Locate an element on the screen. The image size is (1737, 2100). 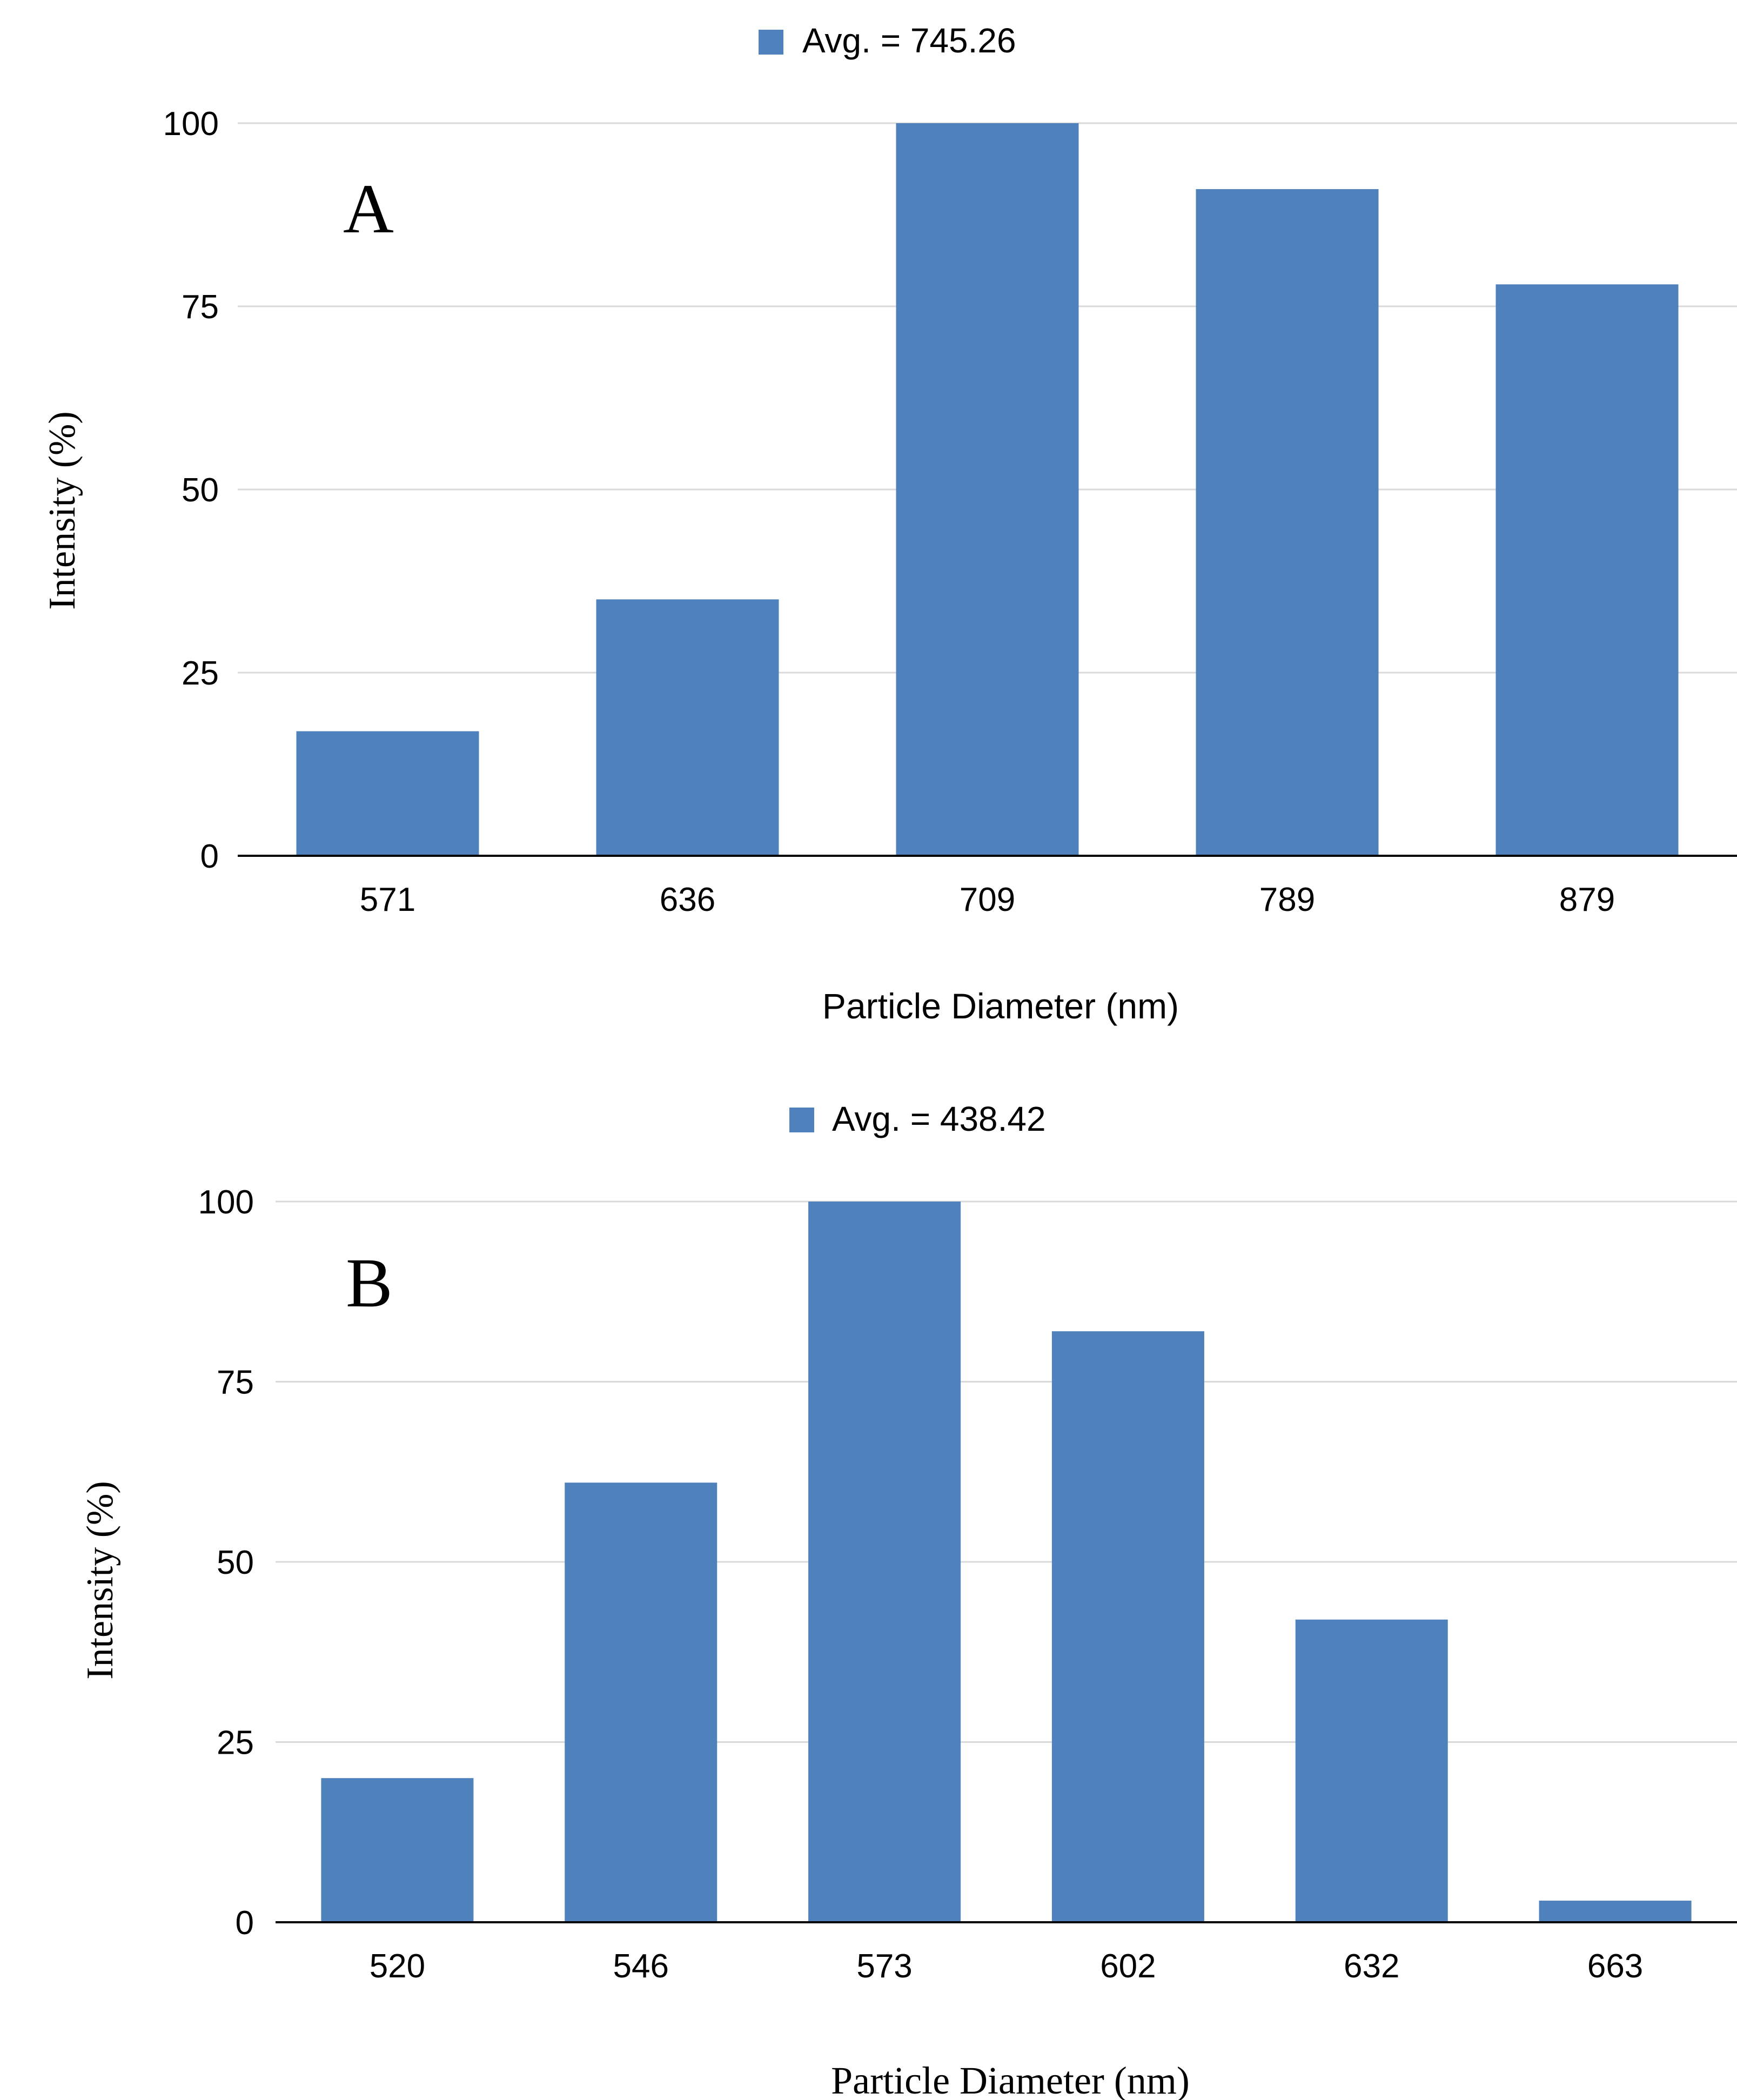
x-tick-label: 632 is located at coordinates (1371, 1966).